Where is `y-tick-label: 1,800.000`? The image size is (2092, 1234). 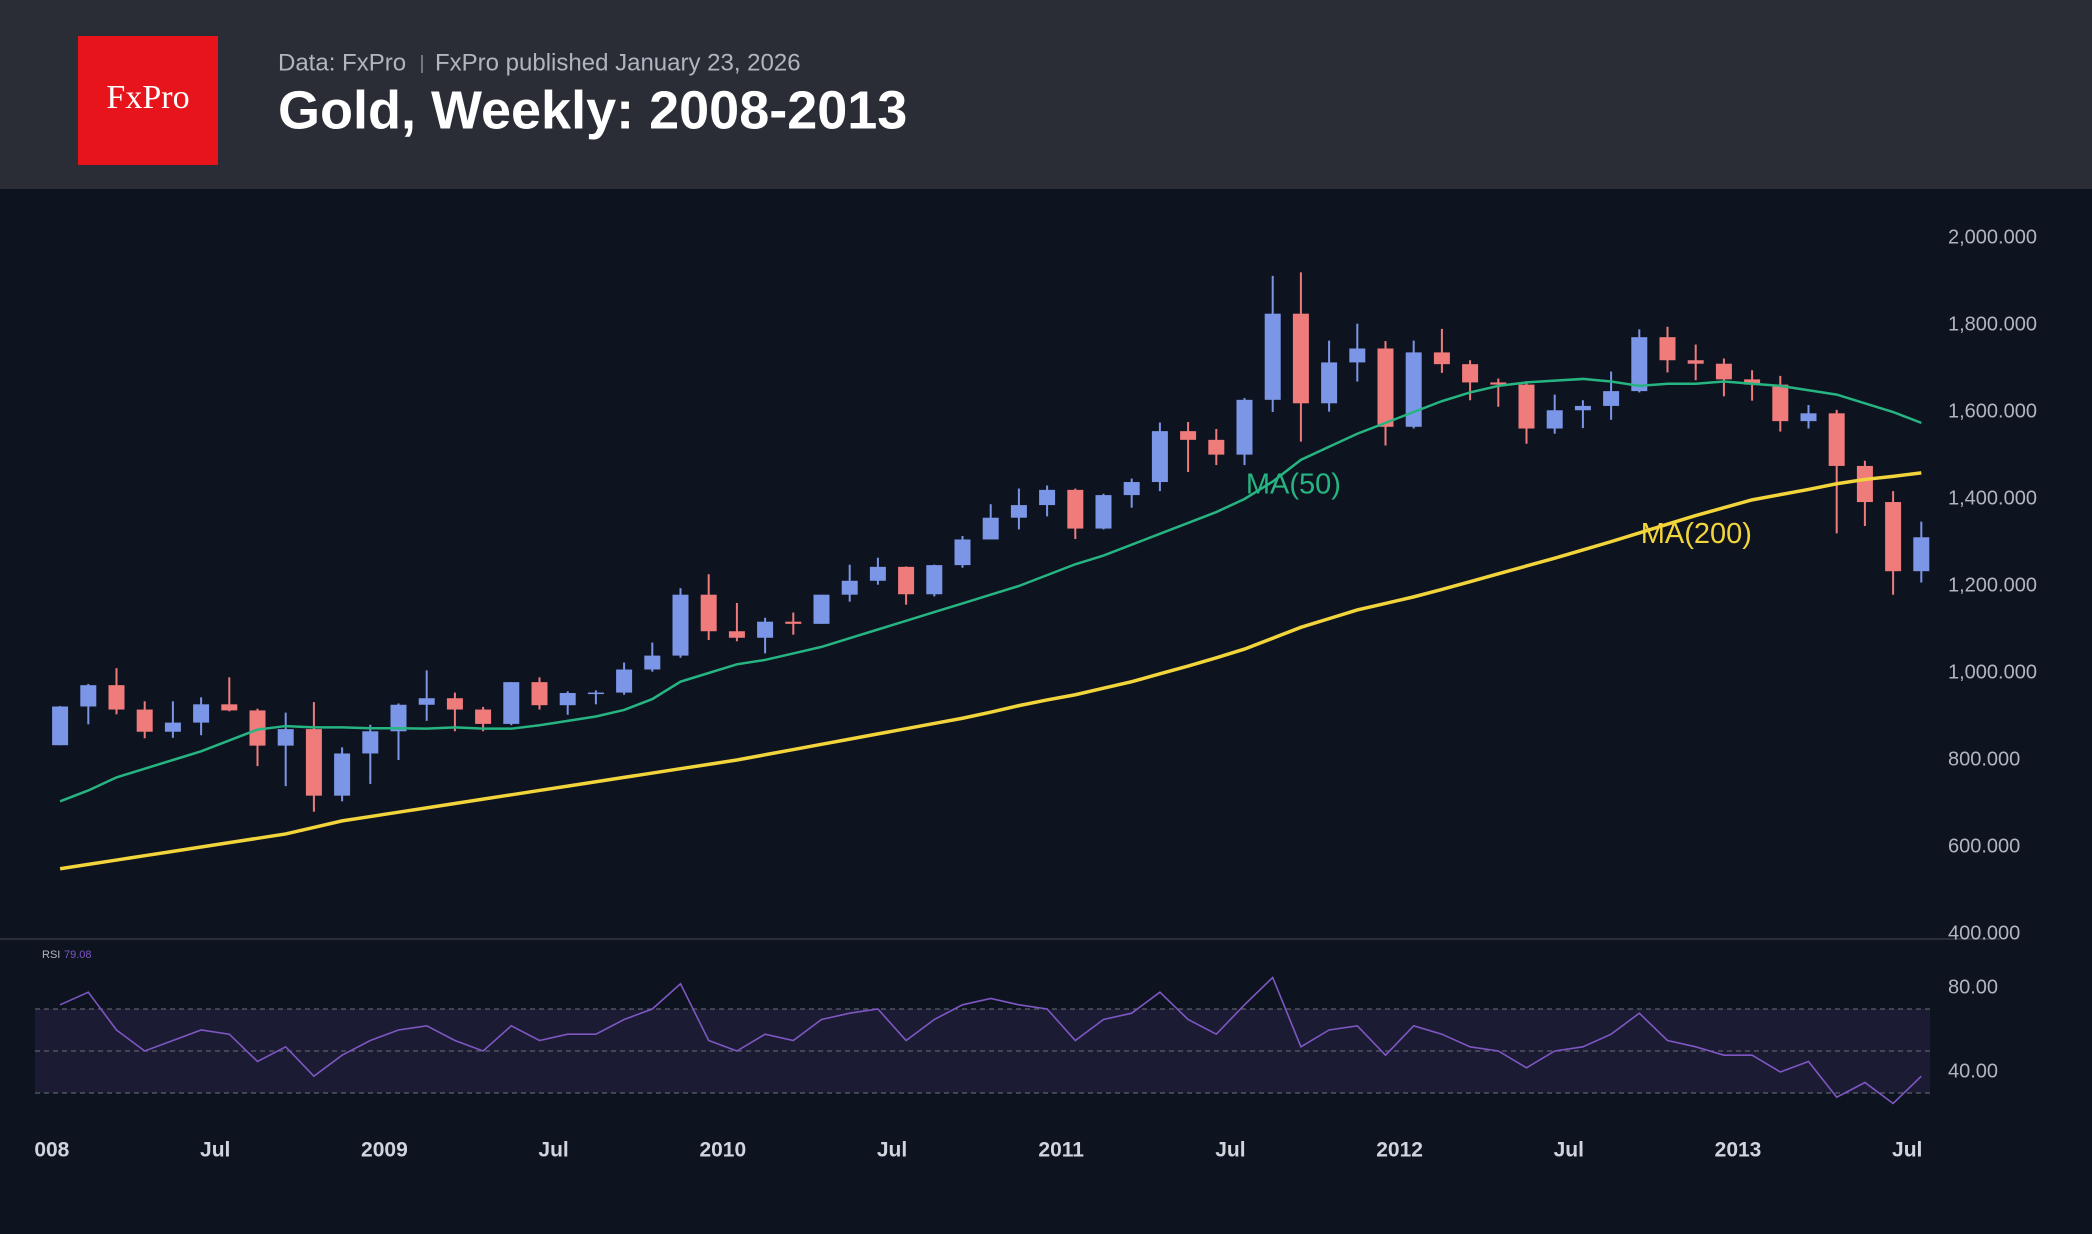 y-tick-label: 1,800.000 is located at coordinates (1992, 324).